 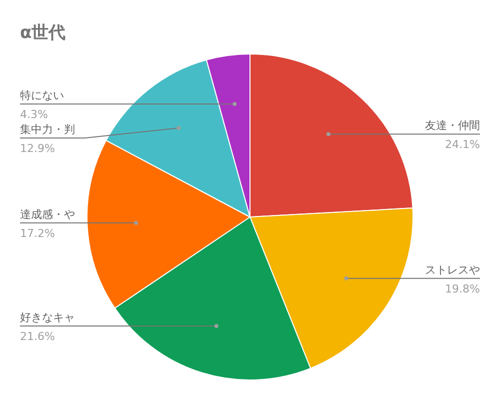 I want to click on data-label: 24.1%, so click(x=462, y=145).